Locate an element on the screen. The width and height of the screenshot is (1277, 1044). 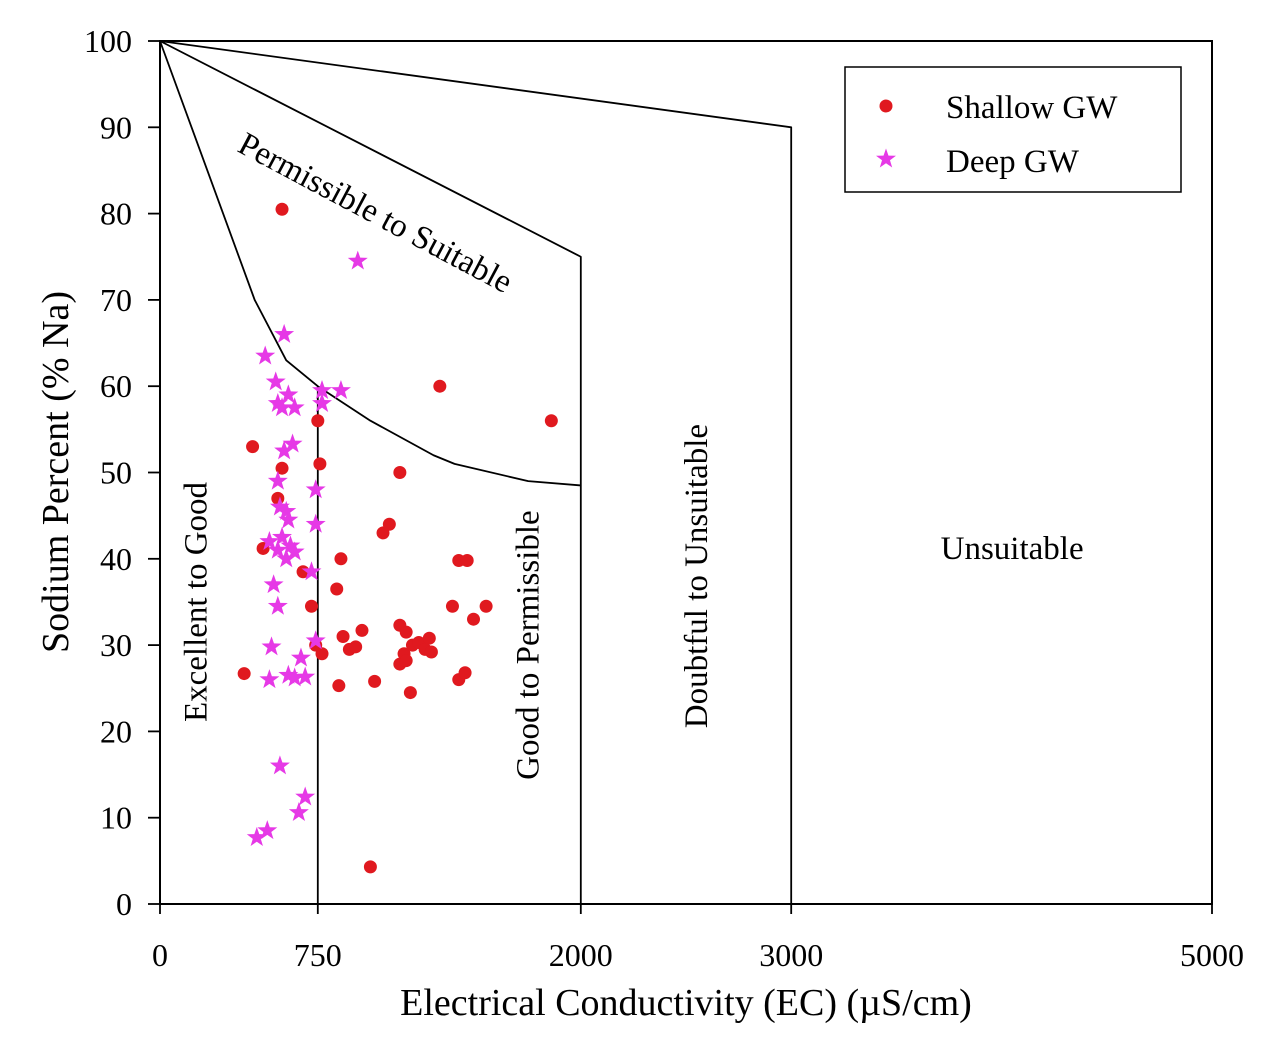
y-tick-label: 40 is located at coordinates (116, 559).